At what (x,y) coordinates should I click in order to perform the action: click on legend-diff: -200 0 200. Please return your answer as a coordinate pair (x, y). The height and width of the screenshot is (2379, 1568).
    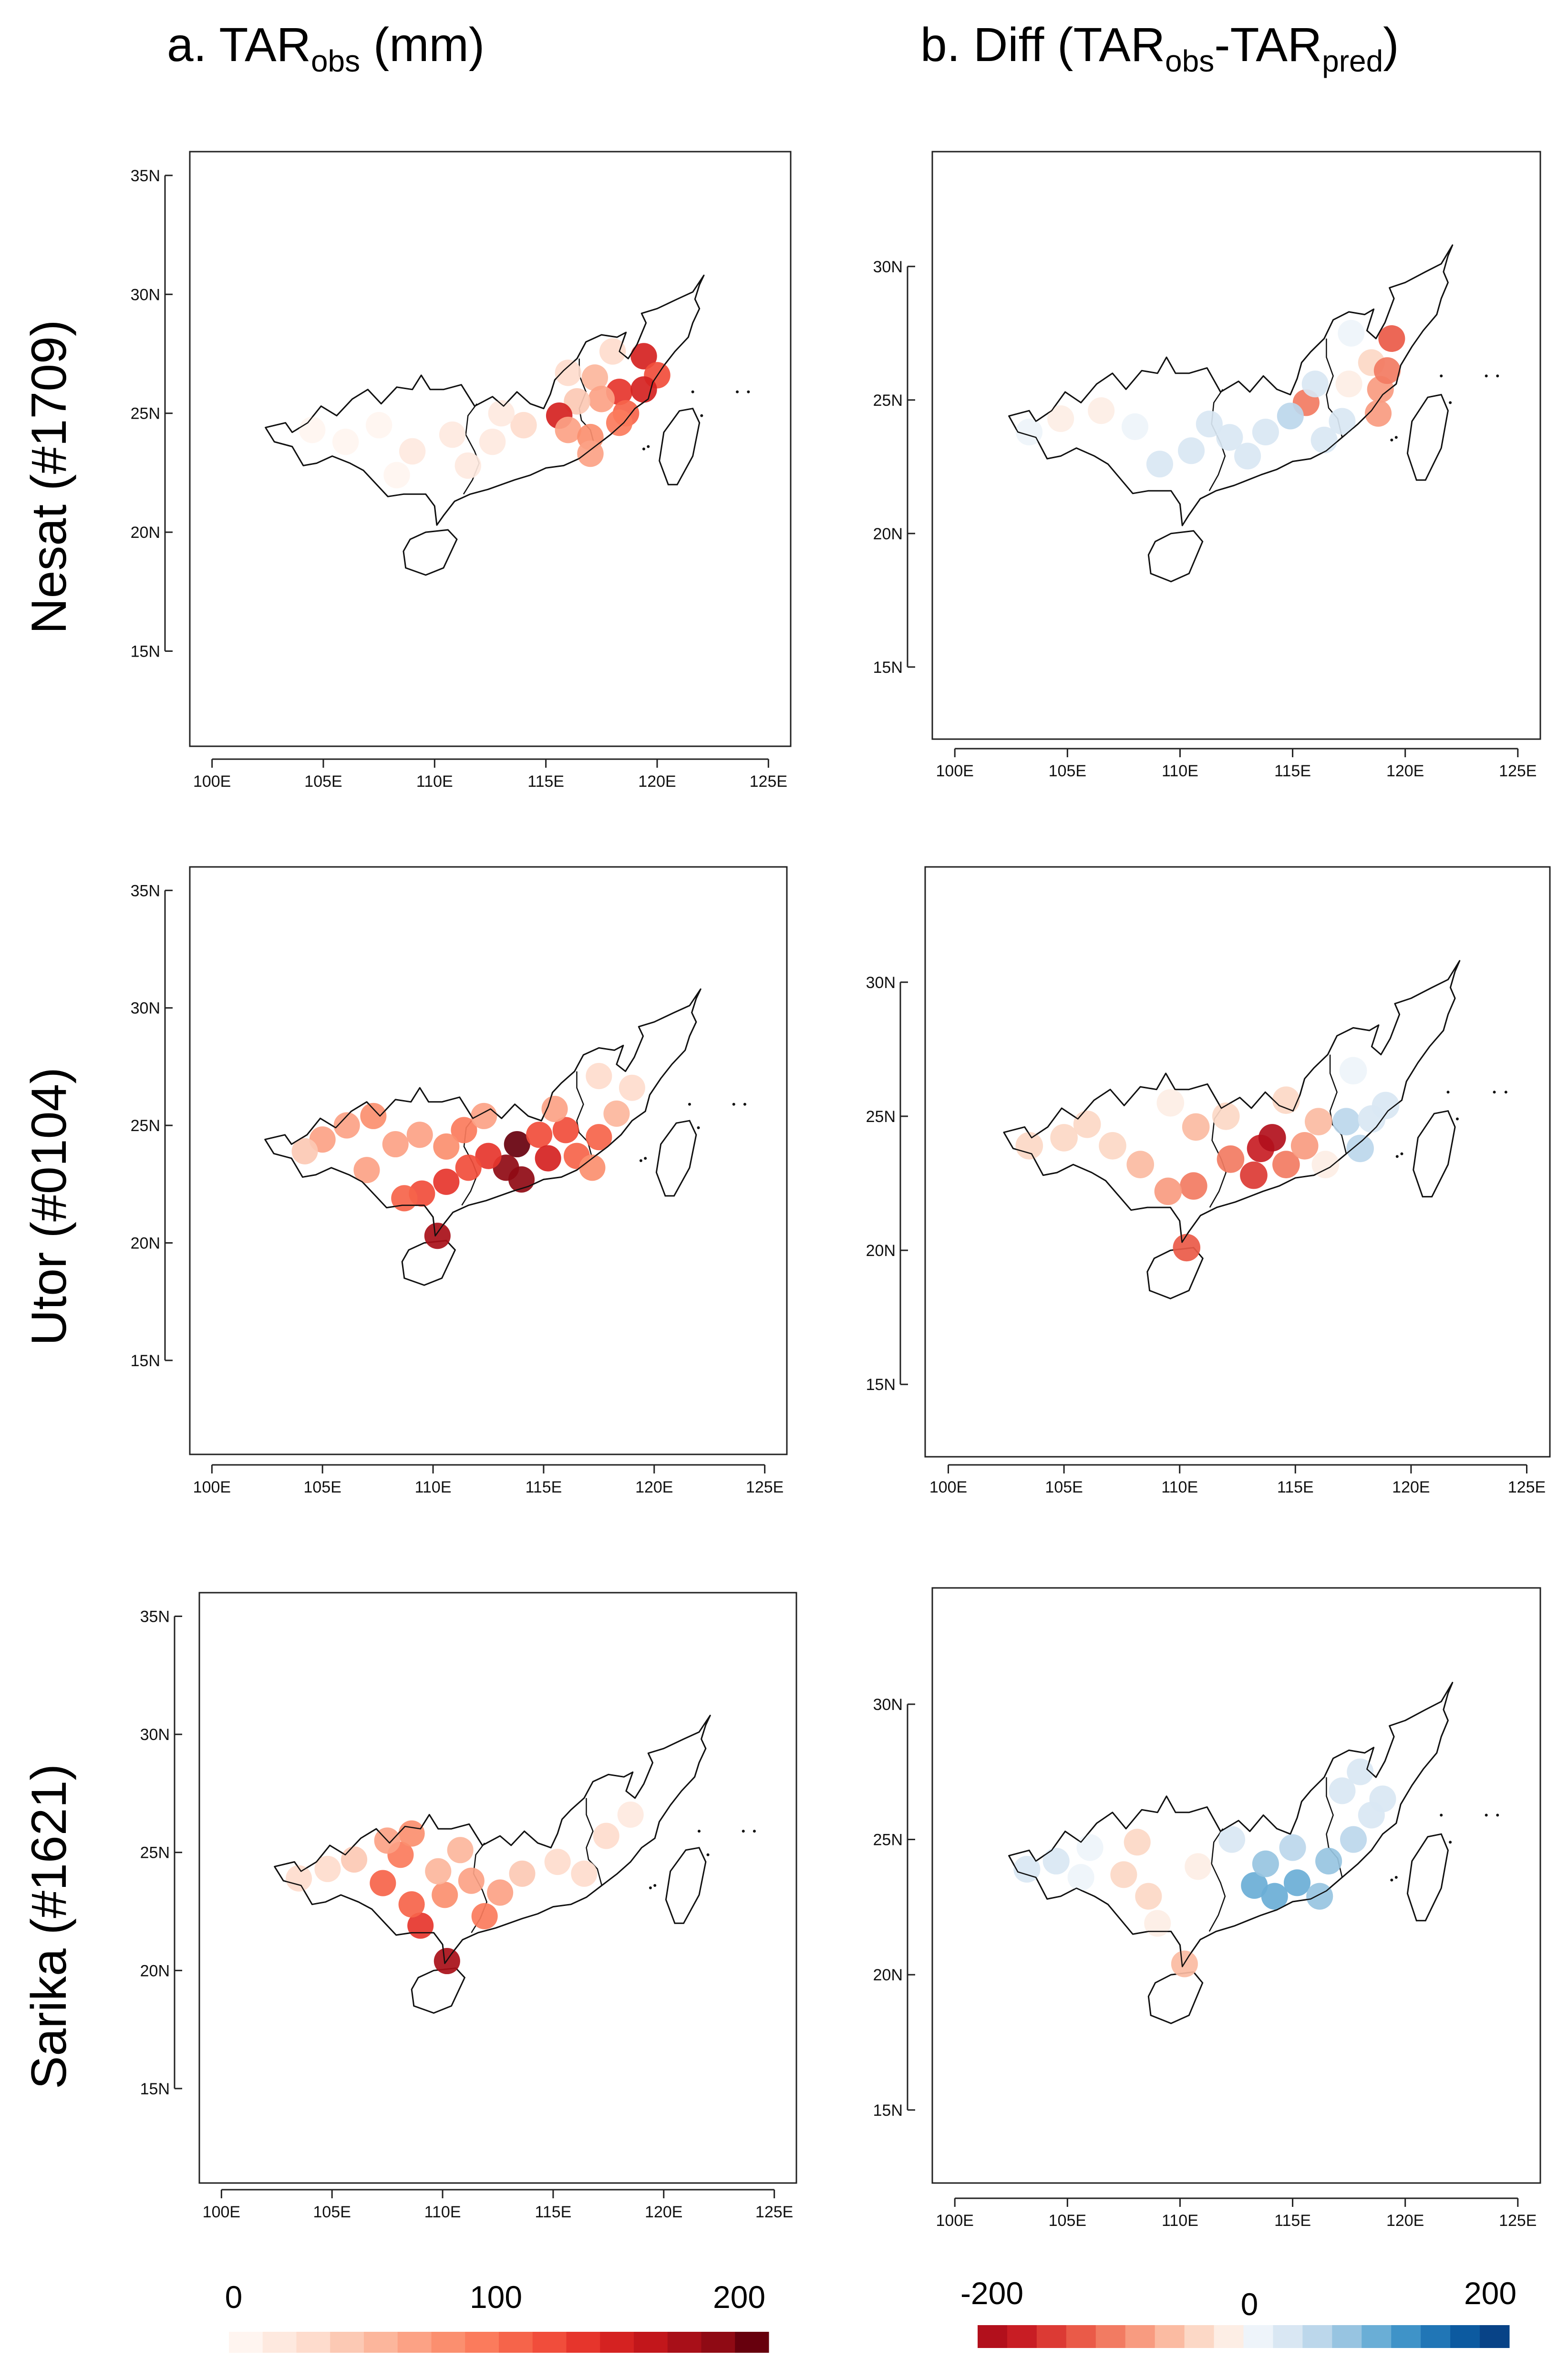
    Looking at the image, I should click on (1238, 2312).